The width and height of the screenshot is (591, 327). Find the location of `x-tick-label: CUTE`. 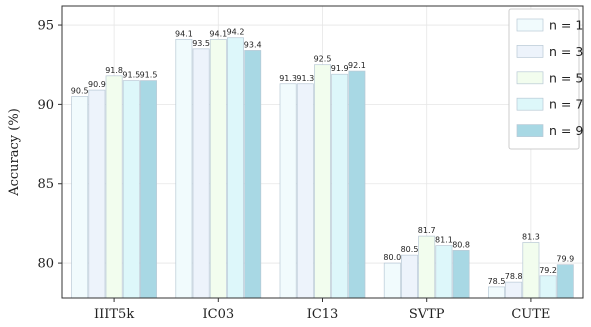

x-tick-label: CUTE is located at coordinates (530, 314).